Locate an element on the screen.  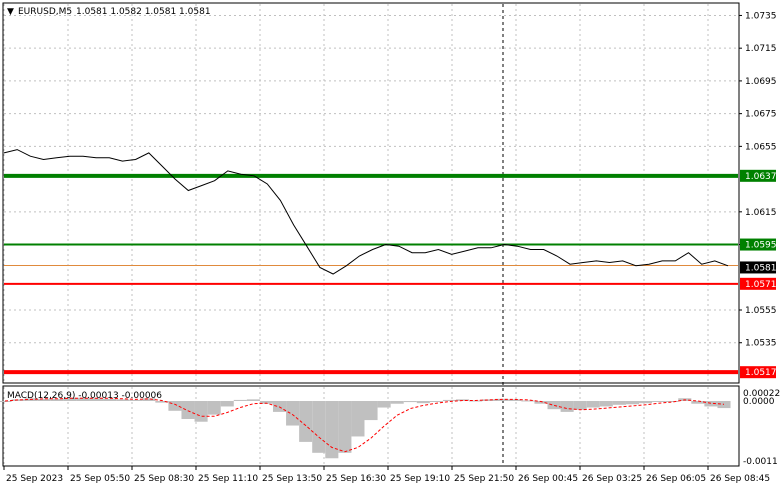
macd-scale-zero: 0.0000 is located at coordinates (759, 402).